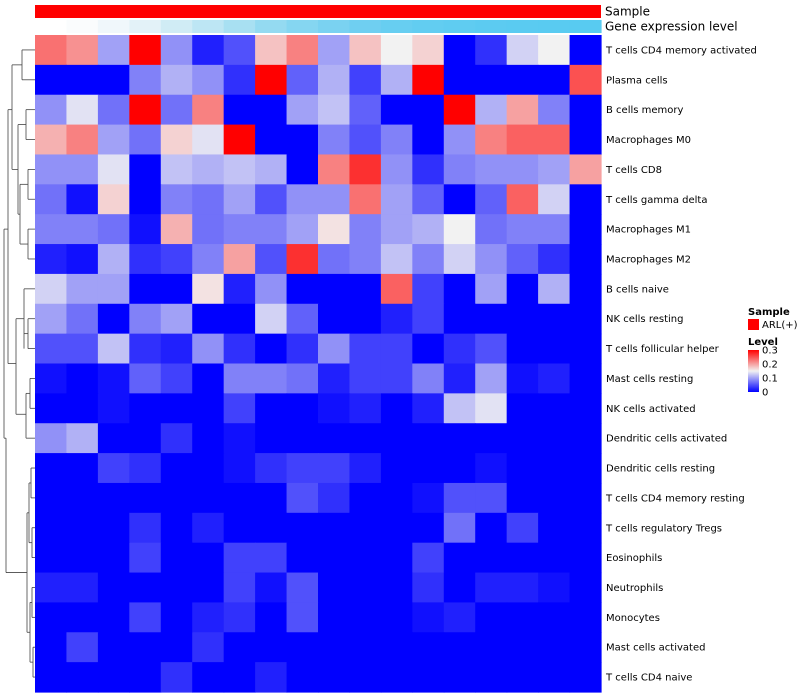  I want to click on legend-tick-label: 0.1, so click(770, 379).